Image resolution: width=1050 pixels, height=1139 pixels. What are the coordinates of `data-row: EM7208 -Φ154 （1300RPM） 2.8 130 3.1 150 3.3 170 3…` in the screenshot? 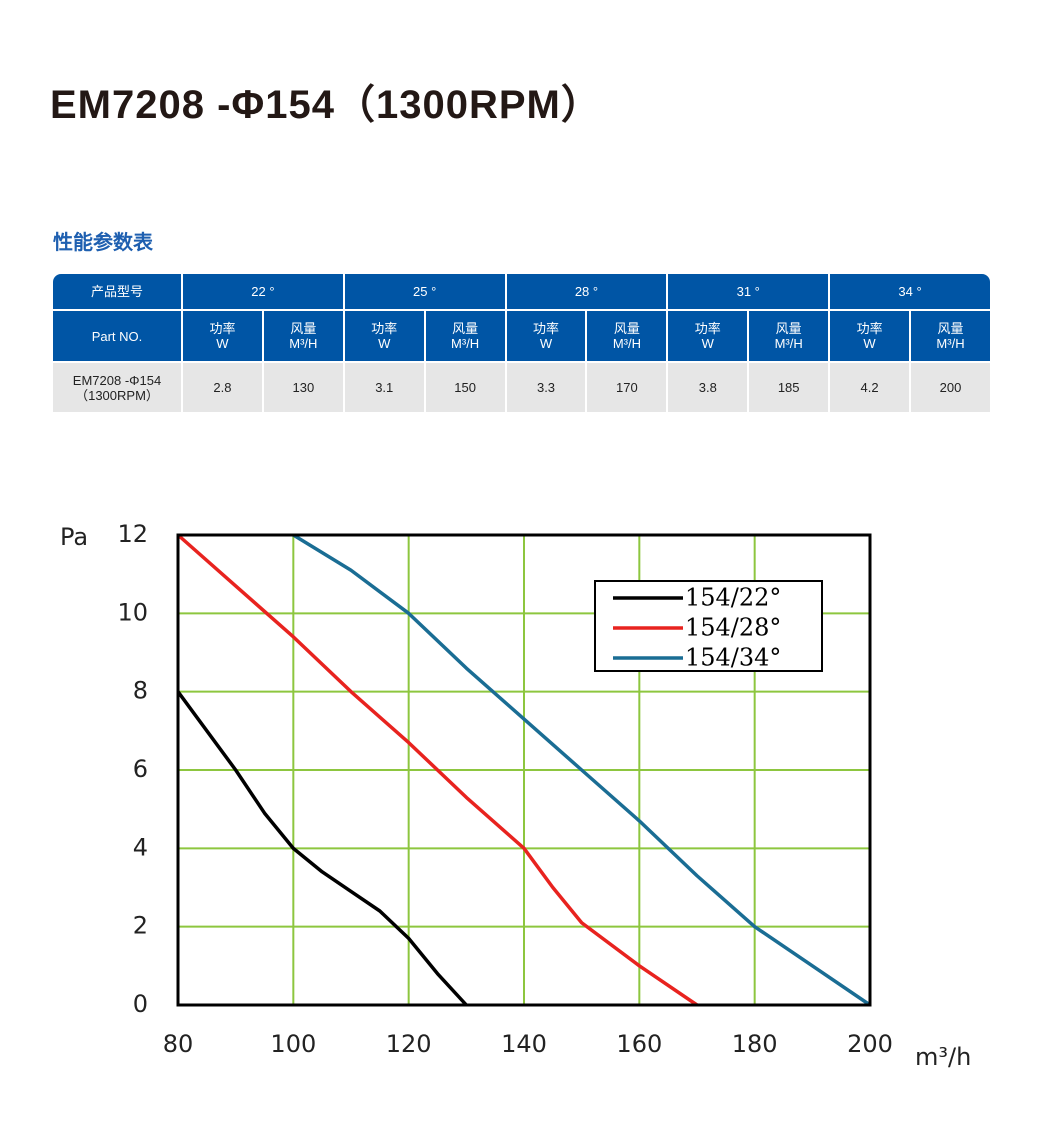 It's located at (521, 387).